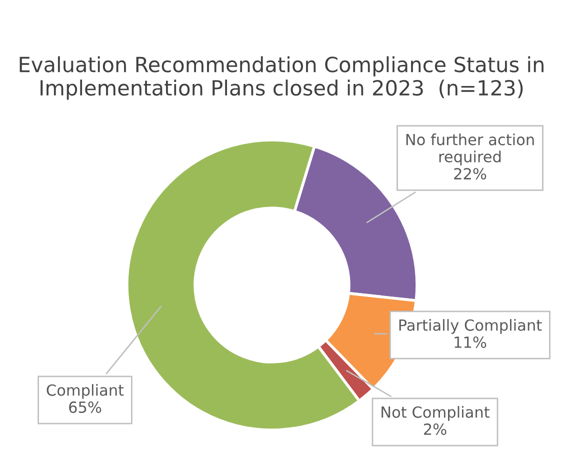 The height and width of the screenshot is (459, 563). What do you see at coordinates (282, 78) in the screenshot?
I see `chart-title: Evaluation Recommendation Compliance Status in Implementation Plans closed in 2023 (n=123)` at bounding box center [282, 78].